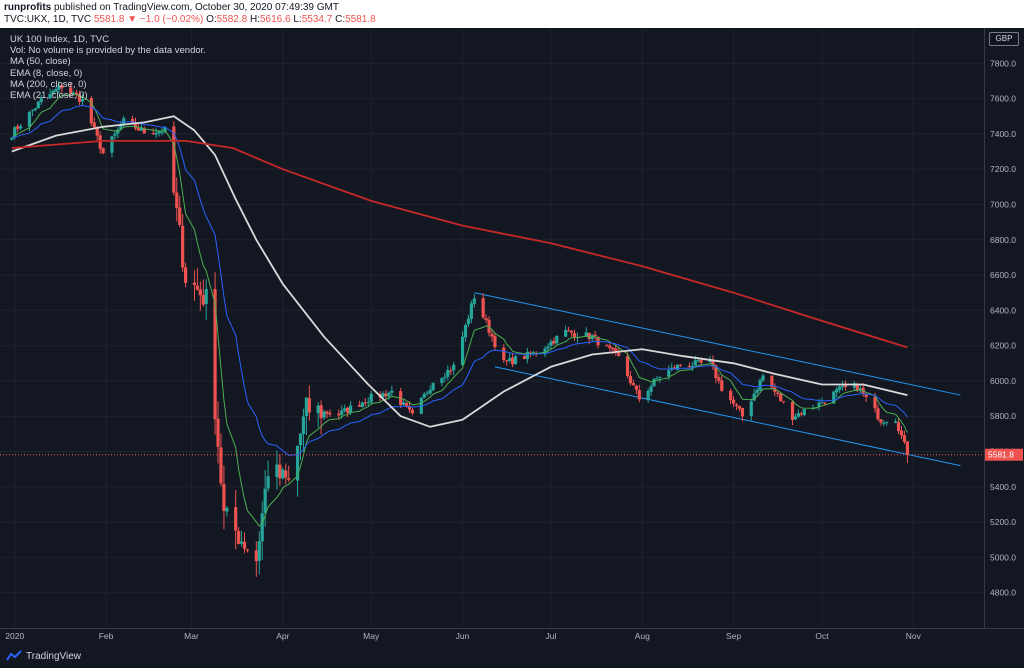 Image resolution: width=1024 pixels, height=668 pixels. I want to click on close-label: C:, so click(340, 19).